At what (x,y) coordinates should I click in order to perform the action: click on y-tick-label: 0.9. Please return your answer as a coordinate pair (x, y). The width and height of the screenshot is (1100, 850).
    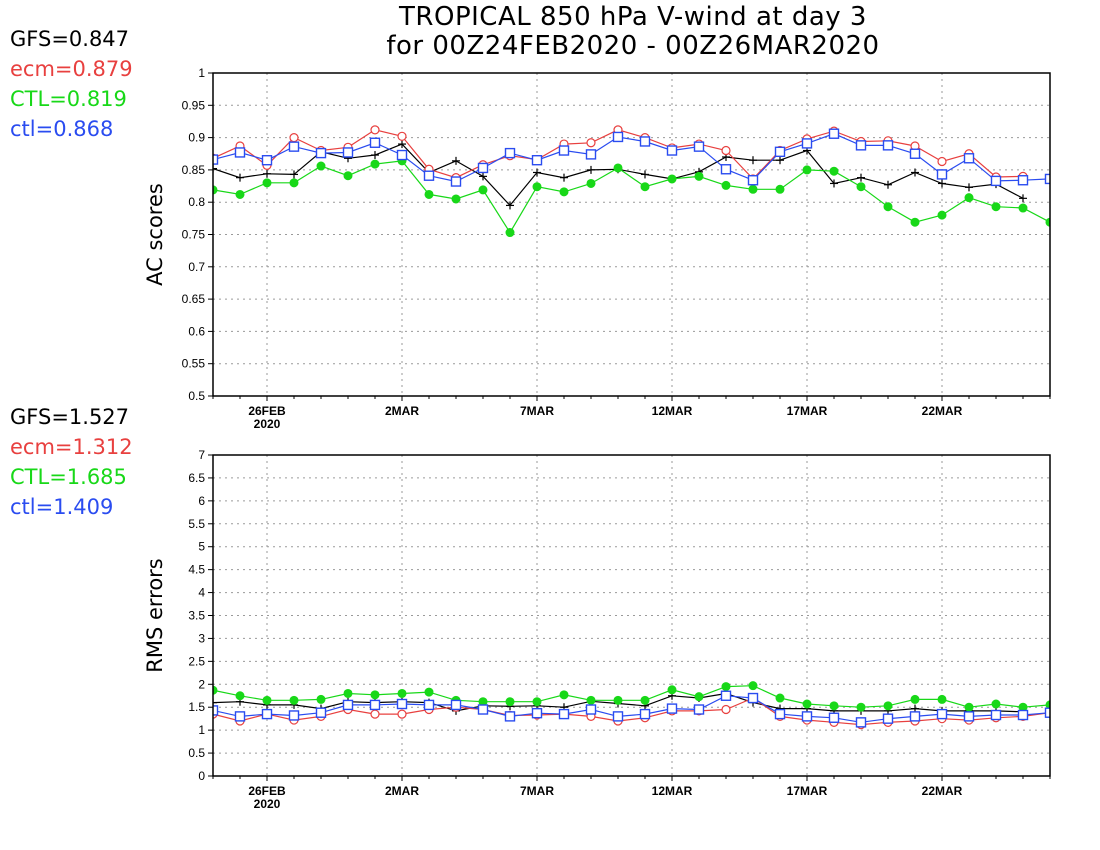
    Looking at the image, I should click on (196, 138).